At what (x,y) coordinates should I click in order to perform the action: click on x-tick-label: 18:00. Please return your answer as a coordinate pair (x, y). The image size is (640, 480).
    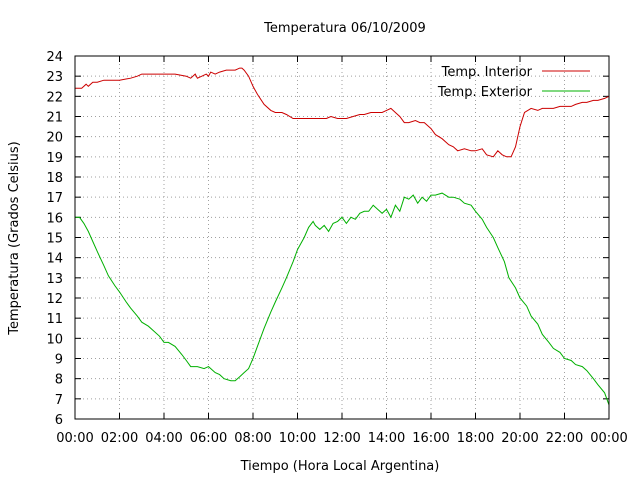
    Looking at the image, I should click on (475, 438).